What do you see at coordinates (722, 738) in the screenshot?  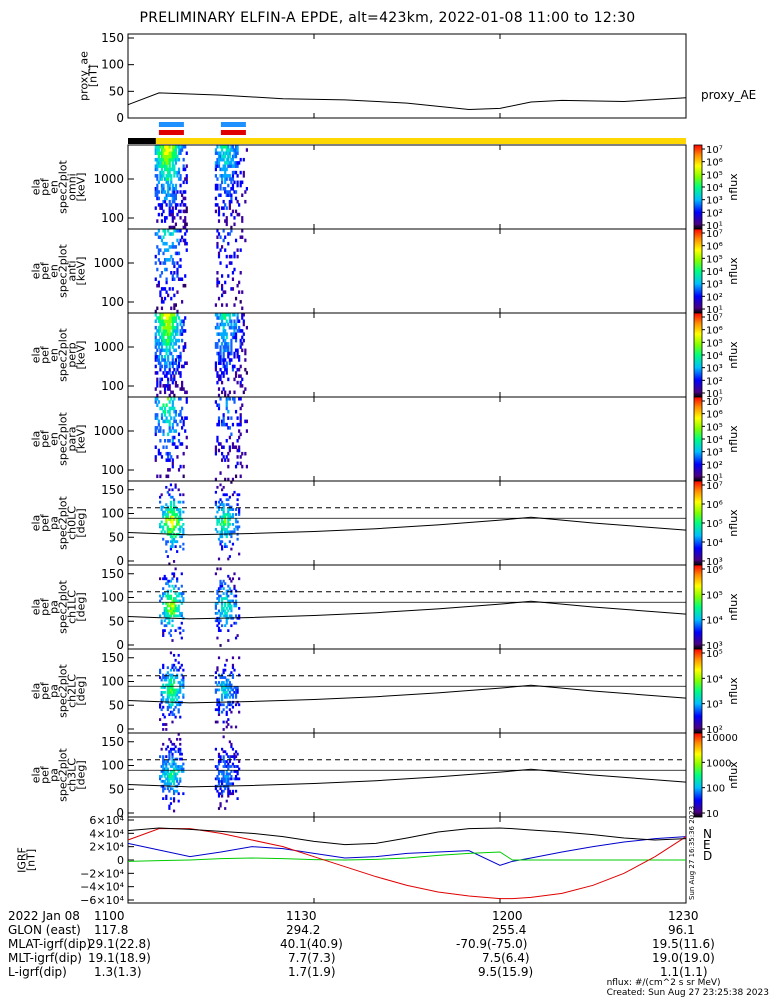 I see `colorbar-tick-label: 10000` at bounding box center [722, 738].